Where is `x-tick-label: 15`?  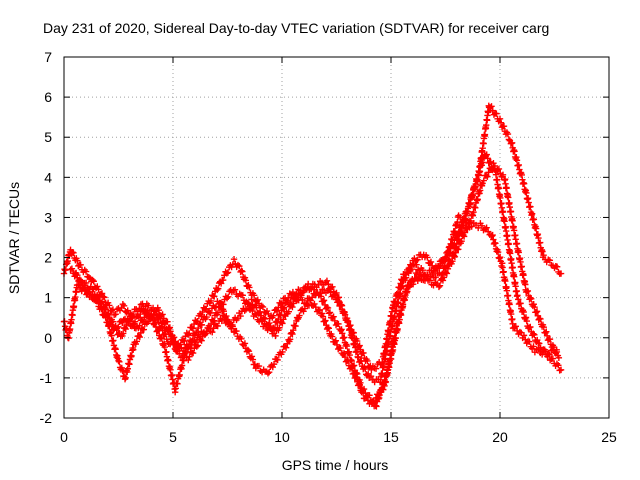
x-tick-label: 15 is located at coordinates (391, 437).